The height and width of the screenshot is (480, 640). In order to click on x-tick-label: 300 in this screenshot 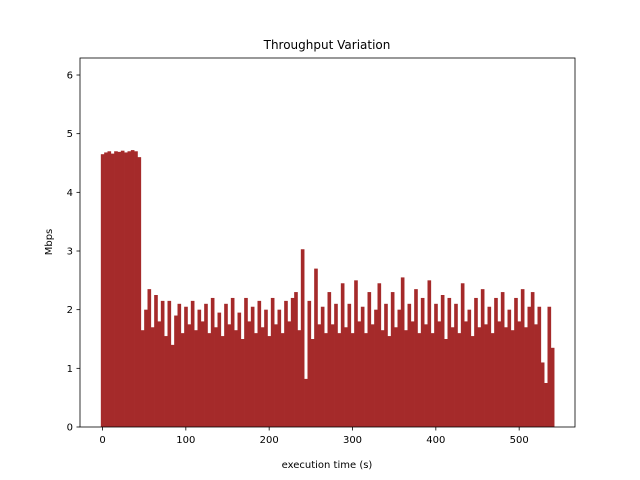, I will do `click(352, 440)`.